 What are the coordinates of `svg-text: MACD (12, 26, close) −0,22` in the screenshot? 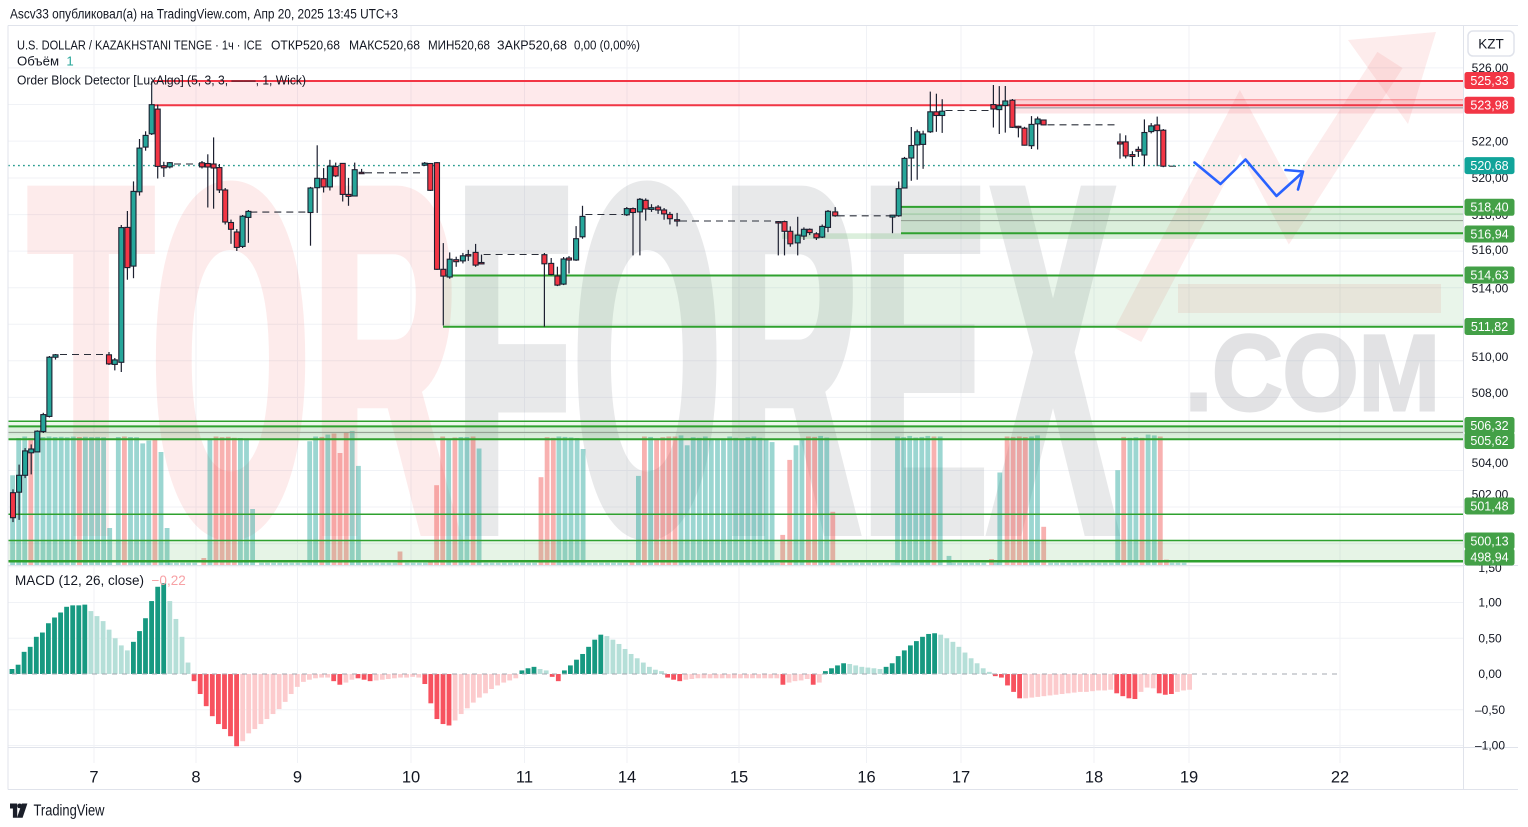 It's located at (100, 580).